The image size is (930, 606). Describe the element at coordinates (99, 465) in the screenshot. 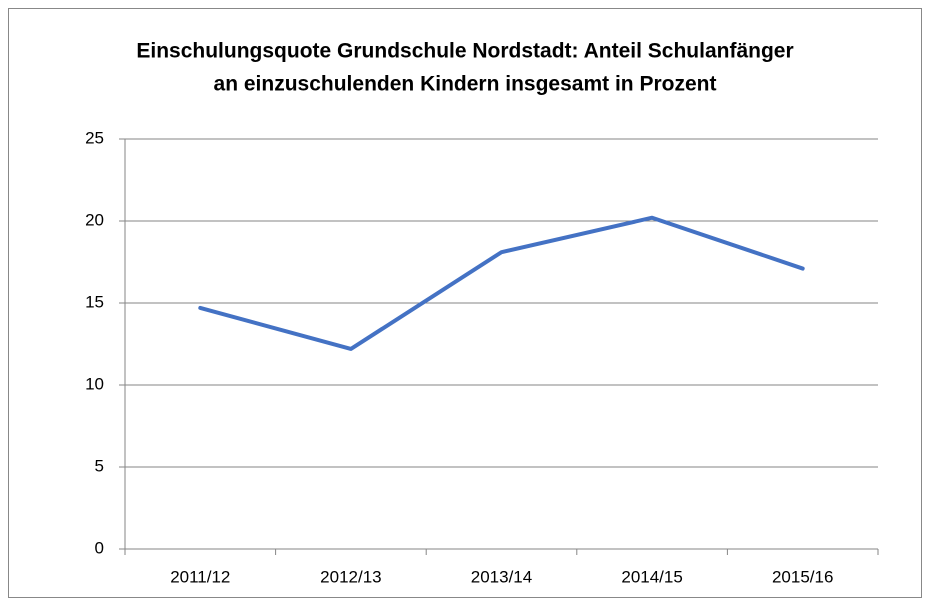

I see `y-tick-label: 5` at that location.